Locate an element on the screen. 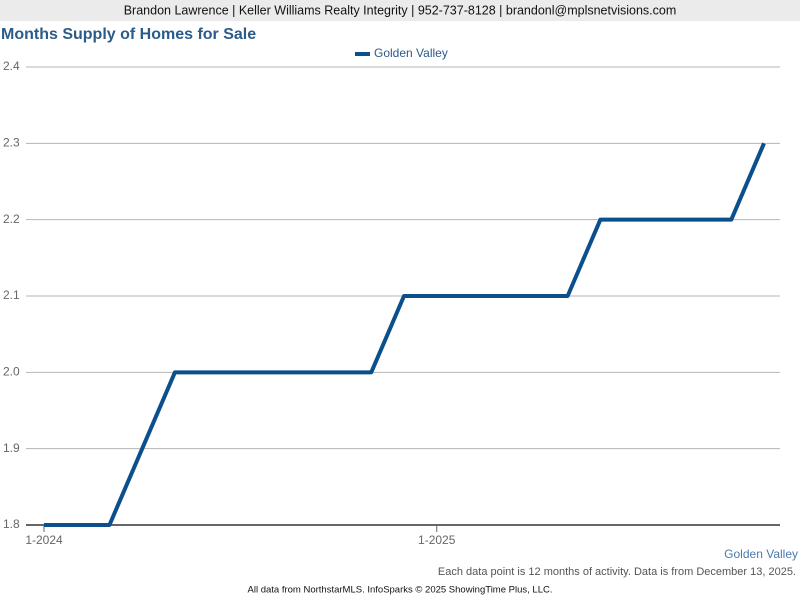 This screenshot has height=600, width=800. series-label: Golden Valley is located at coordinates (761, 554).